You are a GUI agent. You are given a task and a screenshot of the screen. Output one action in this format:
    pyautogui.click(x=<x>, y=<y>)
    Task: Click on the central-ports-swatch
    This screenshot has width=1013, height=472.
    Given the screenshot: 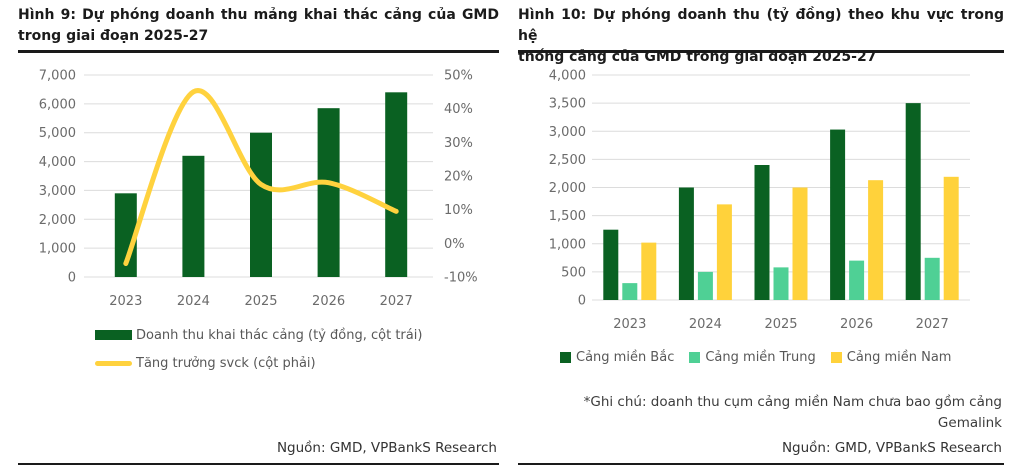 What is the action you would take?
    pyautogui.click(x=695, y=357)
    